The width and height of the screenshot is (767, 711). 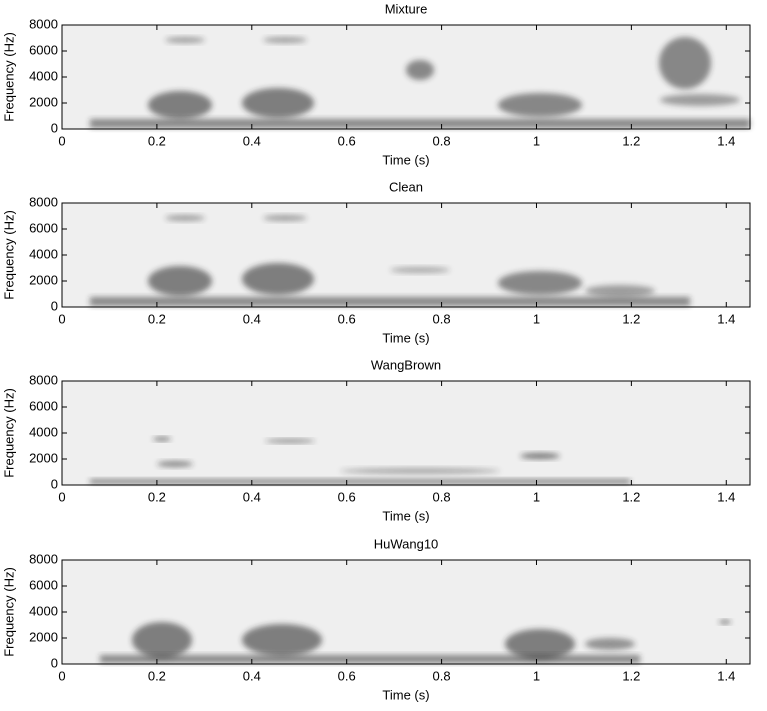 What do you see at coordinates (406, 8) in the screenshot?
I see `panel-title: Mixture` at bounding box center [406, 8].